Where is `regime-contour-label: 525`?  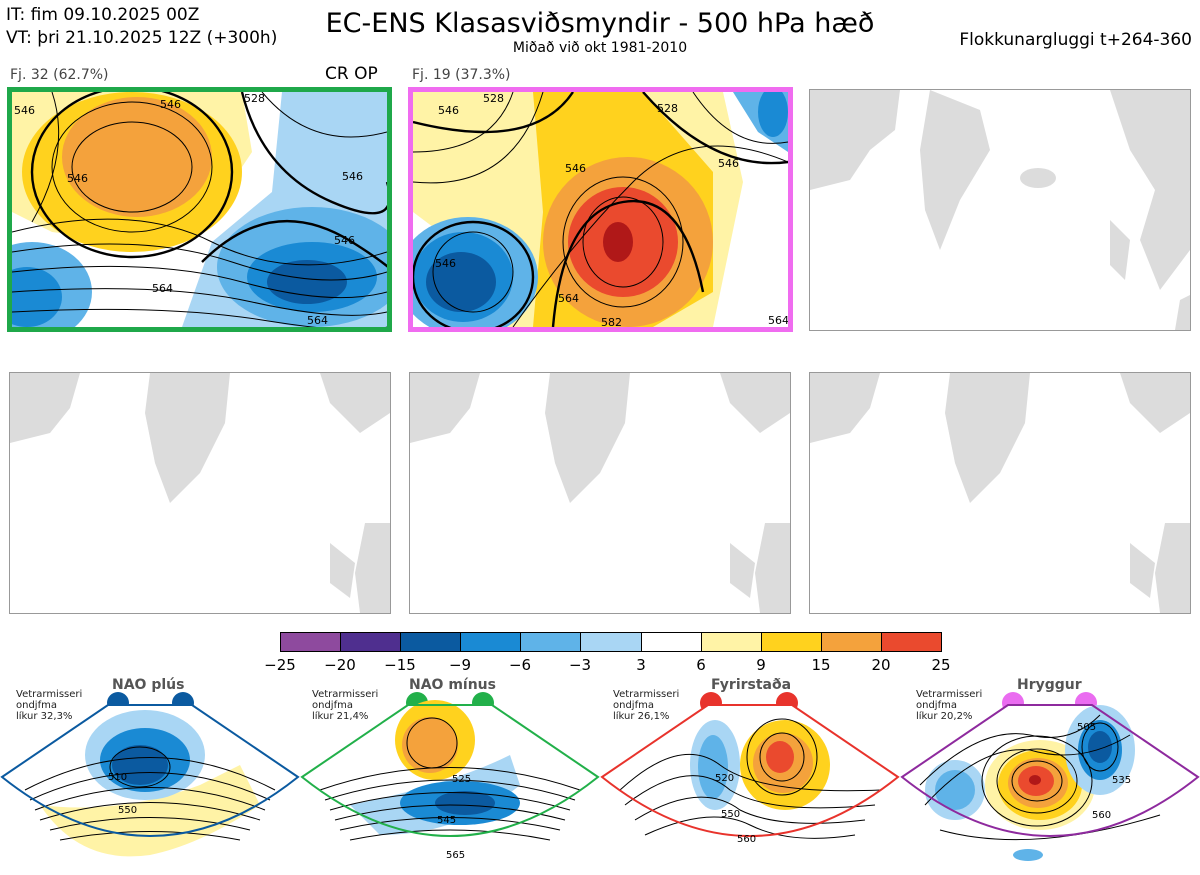 regime-contour-label: 525 is located at coordinates (461, 779).